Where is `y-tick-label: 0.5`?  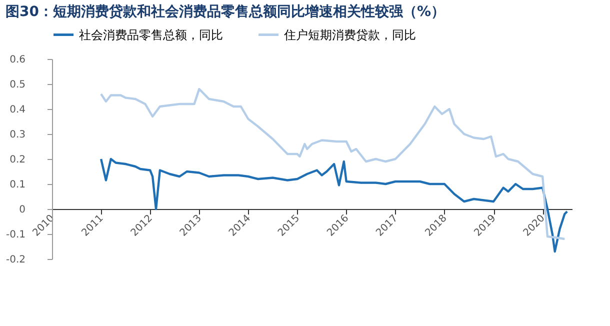 y-tick-label: 0.5 is located at coordinates (18, 85).